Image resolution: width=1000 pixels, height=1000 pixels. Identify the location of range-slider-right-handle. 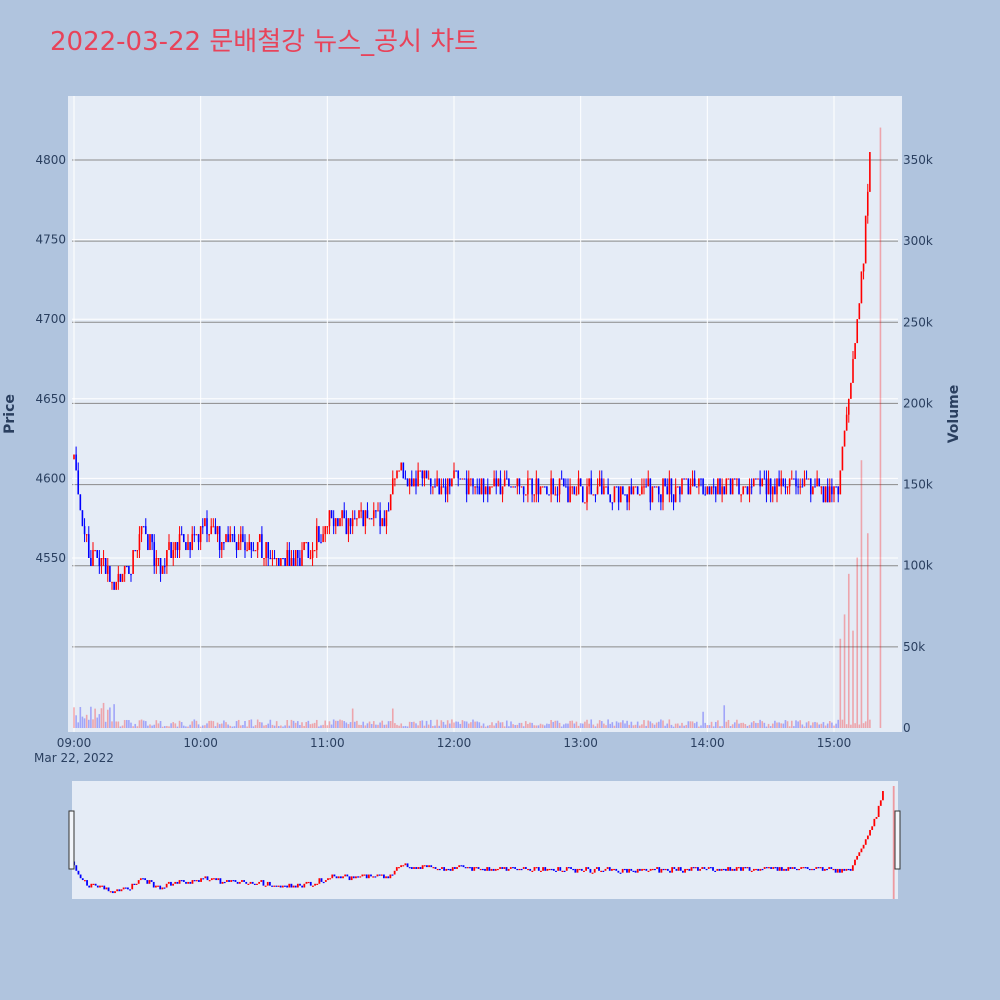
(897, 840).